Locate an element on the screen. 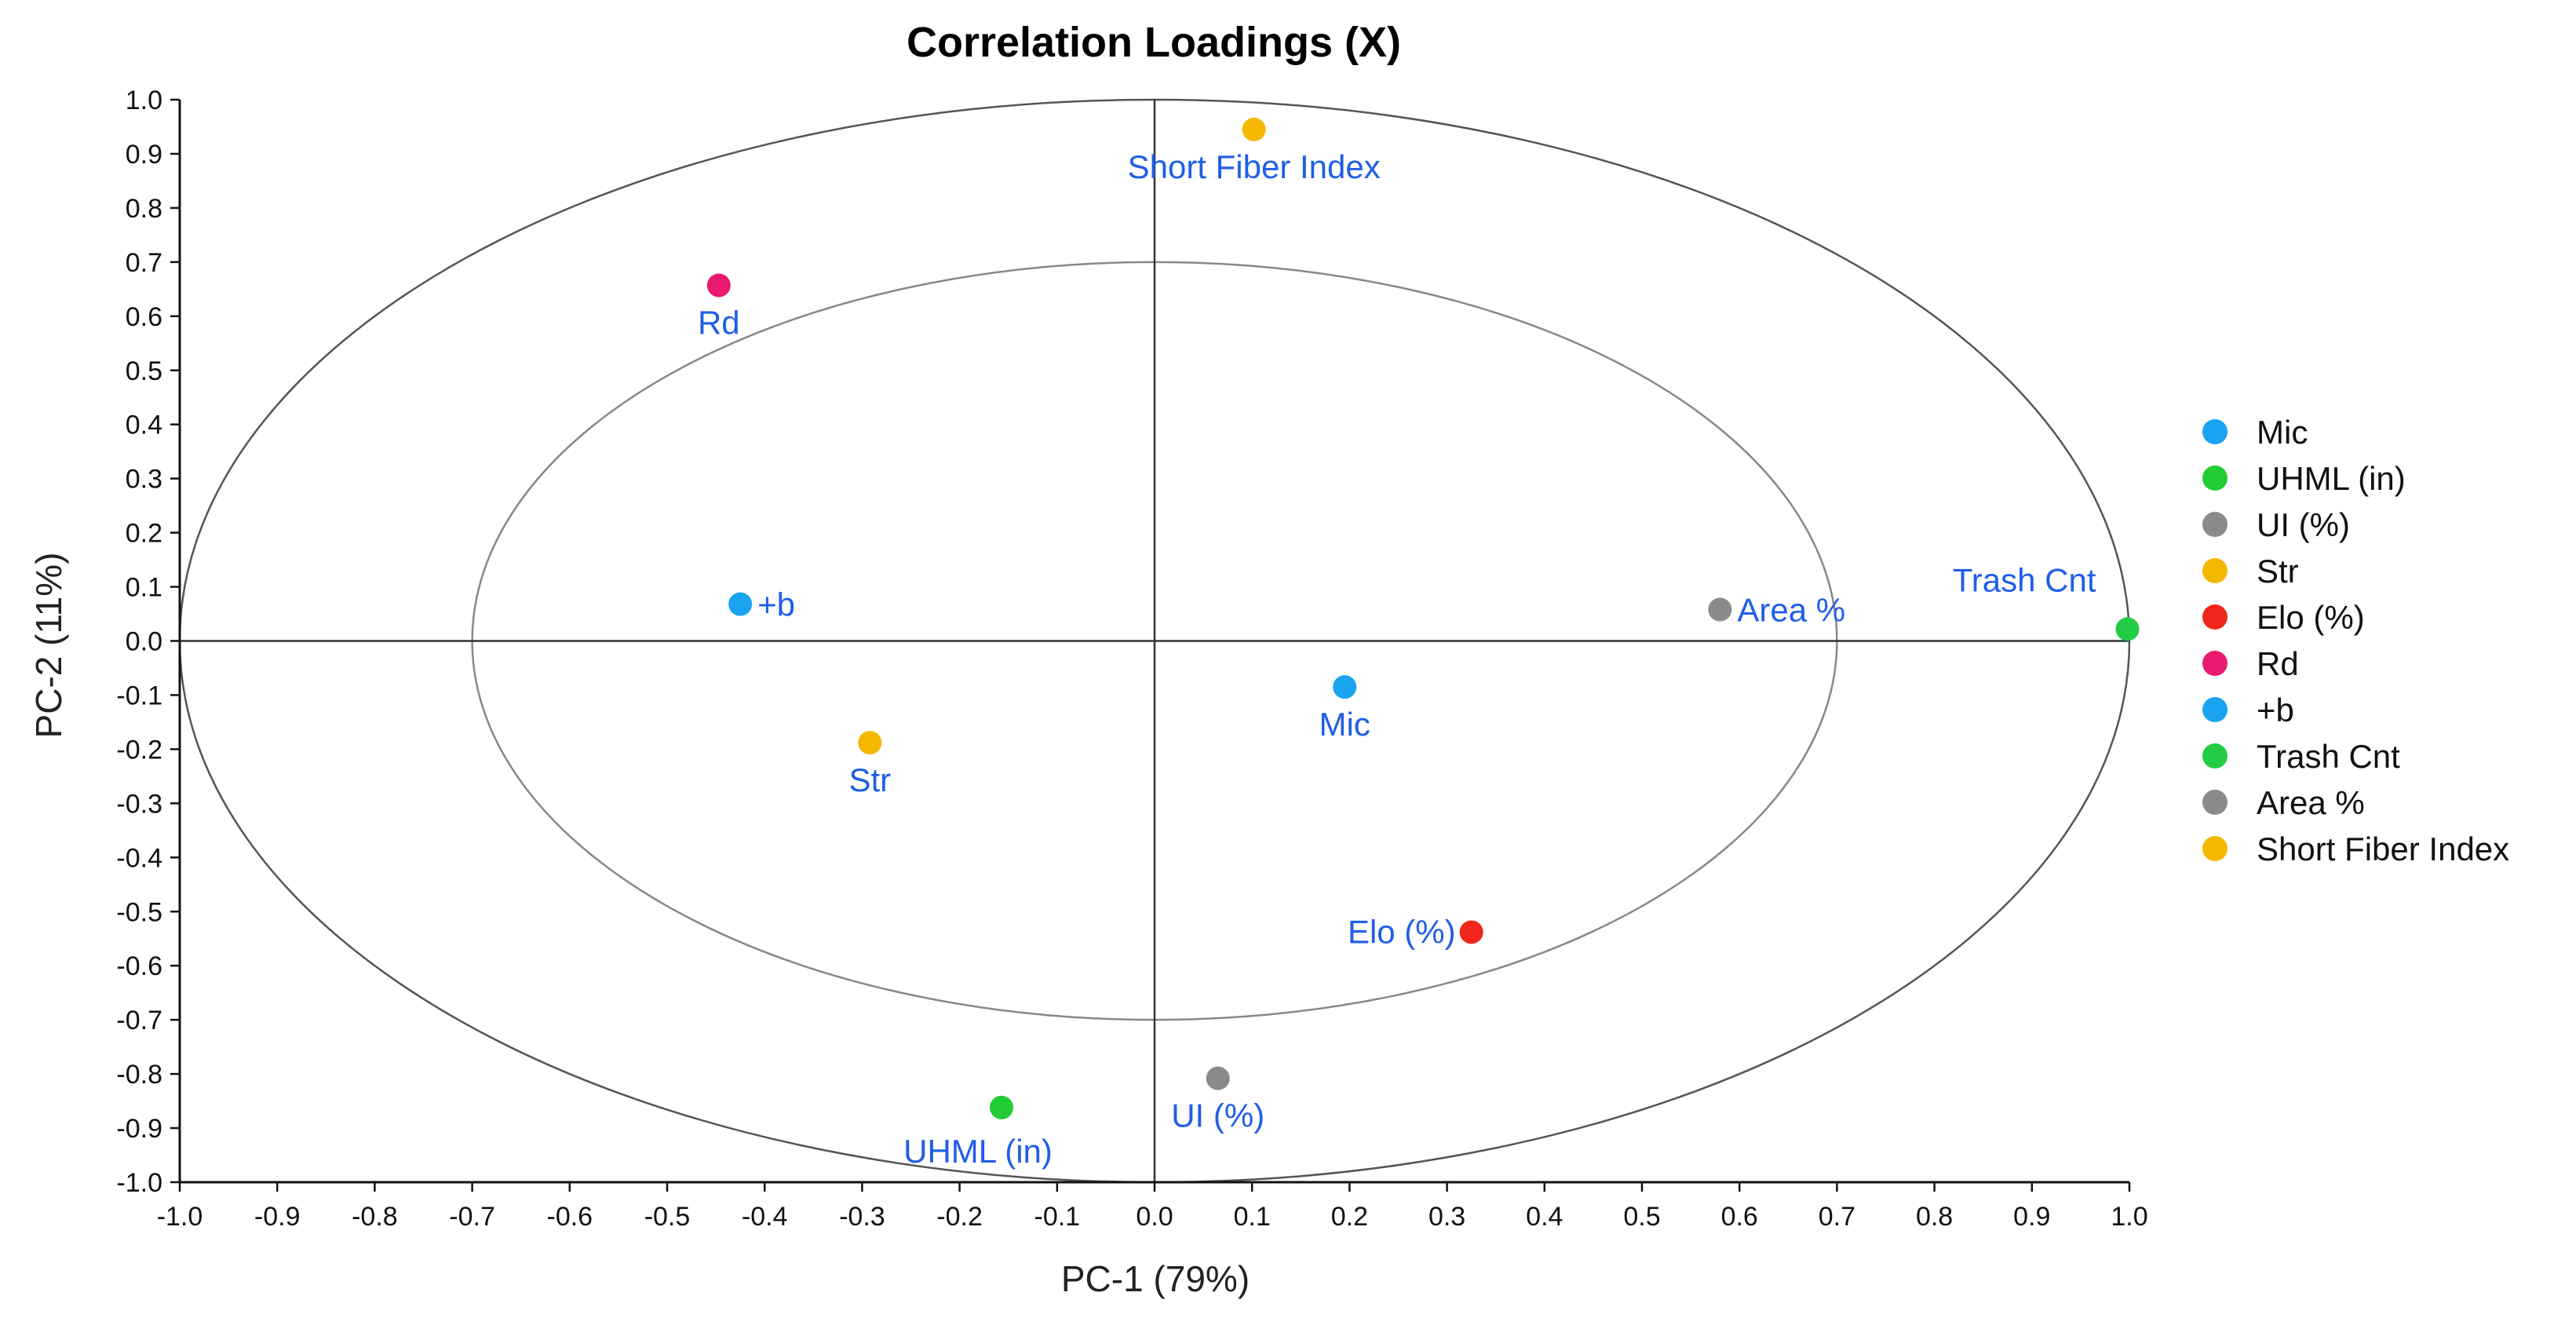 This screenshot has width=2576, height=1318. x-tick-label: 0.4 is located at coordinates (1544, 1217).